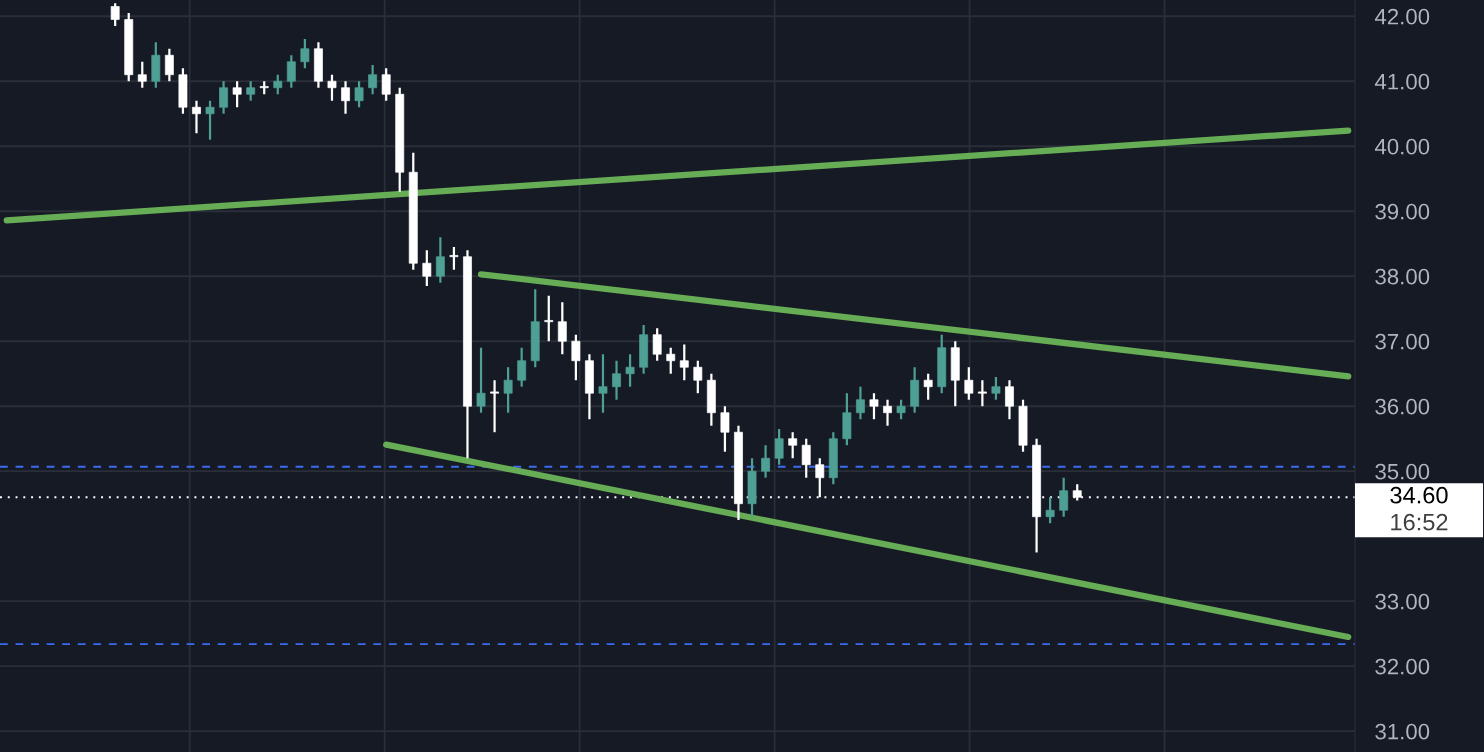  I want to click on y-tick-label: 32.00, so click(1402, 666).